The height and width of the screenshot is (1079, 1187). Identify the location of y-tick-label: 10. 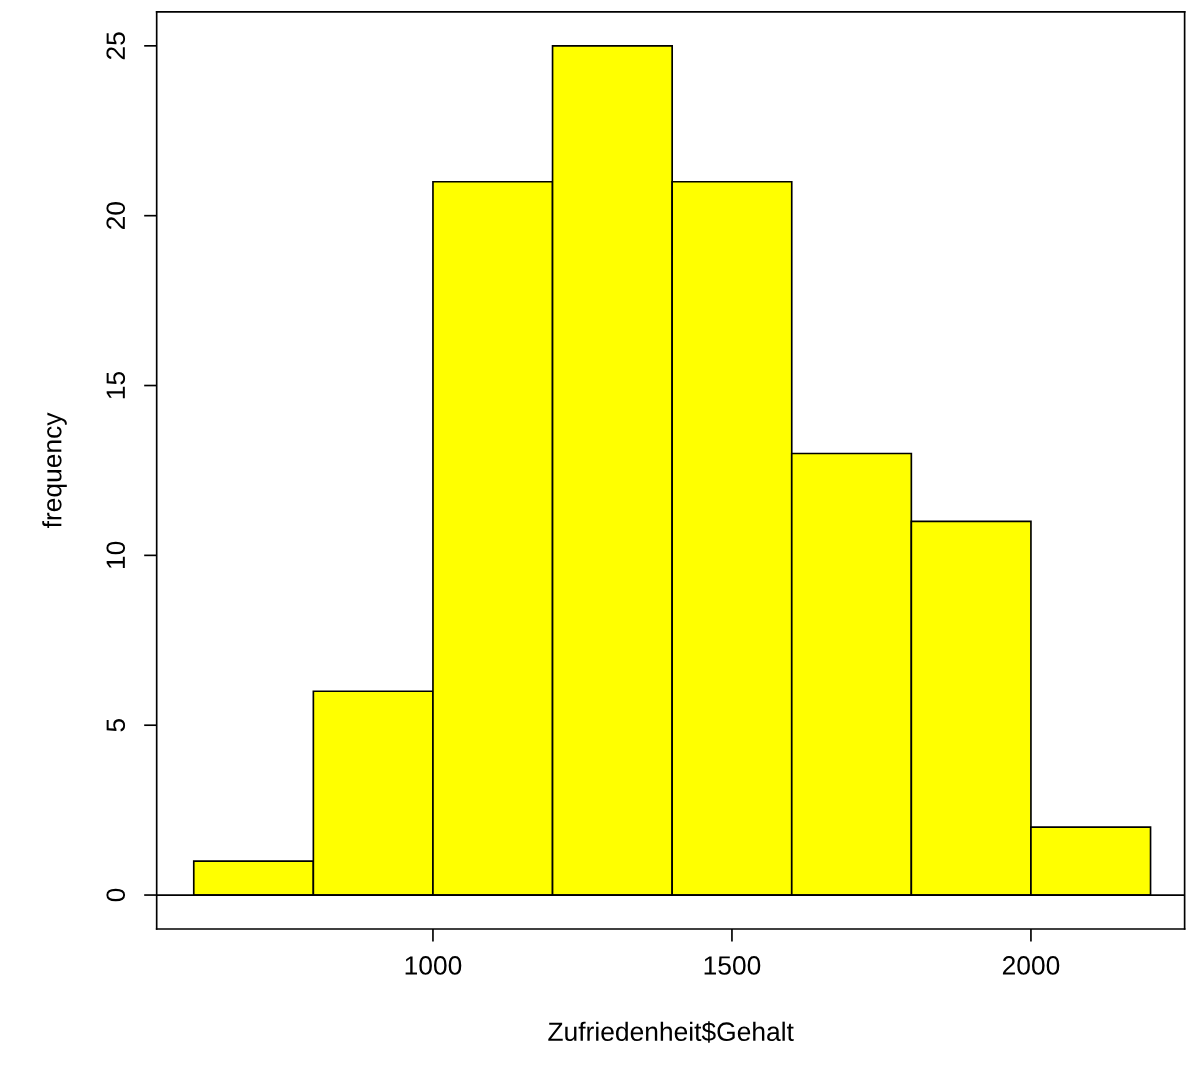
(116, 555).